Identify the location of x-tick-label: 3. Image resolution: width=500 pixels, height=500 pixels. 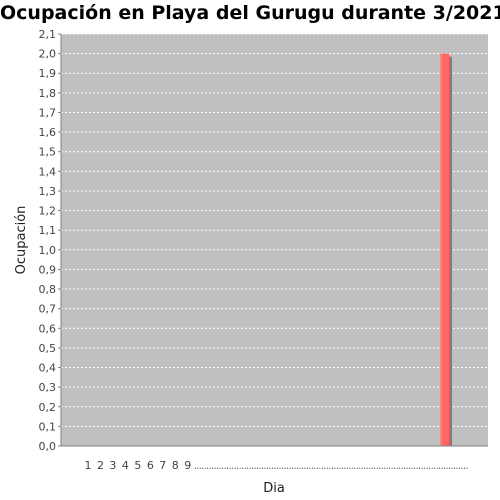
(112, 465).